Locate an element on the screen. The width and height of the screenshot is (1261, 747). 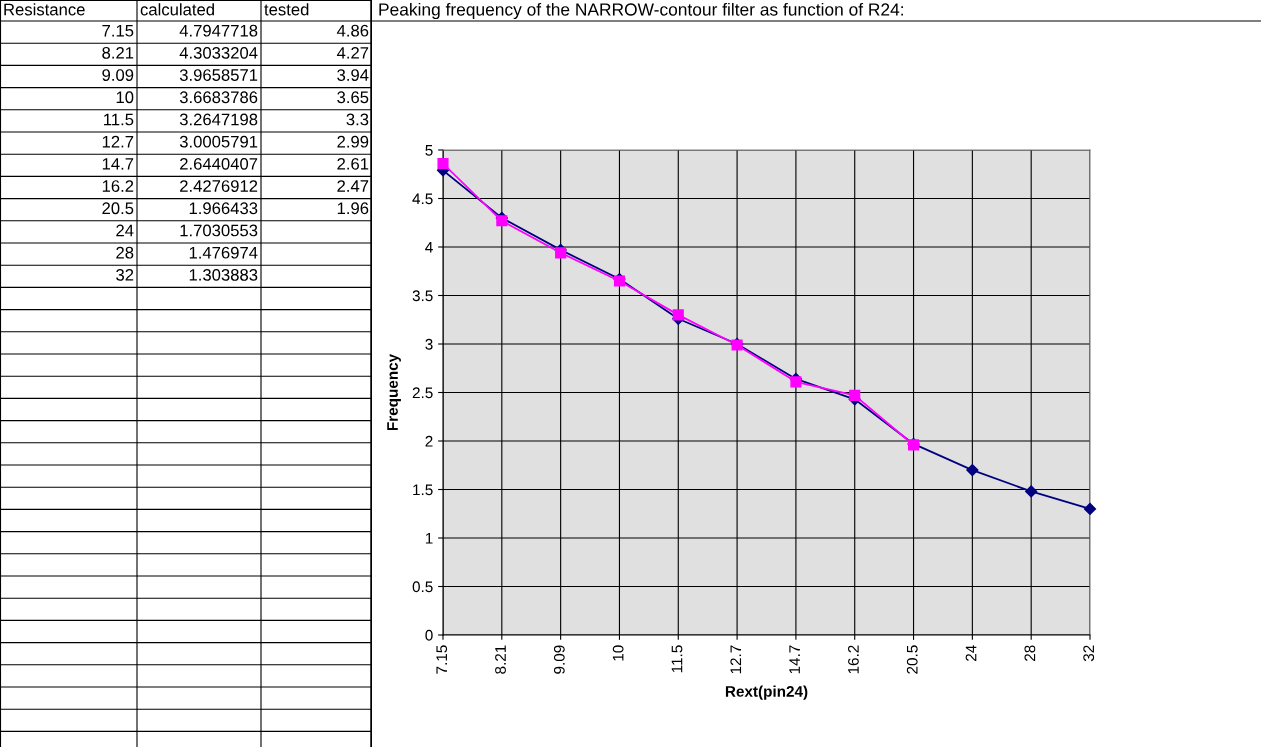
category-label: 12.7 is located at coordinates (118, 141).